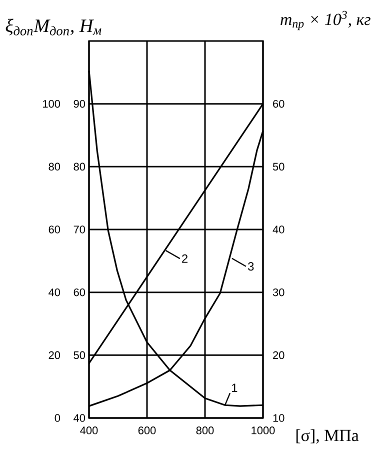 This screenshot has height=453, width=374. What do you see at coordinates (54, 355) in the screenshot?
I see `y-tick-label: 20` at bounding box center [54, 355].